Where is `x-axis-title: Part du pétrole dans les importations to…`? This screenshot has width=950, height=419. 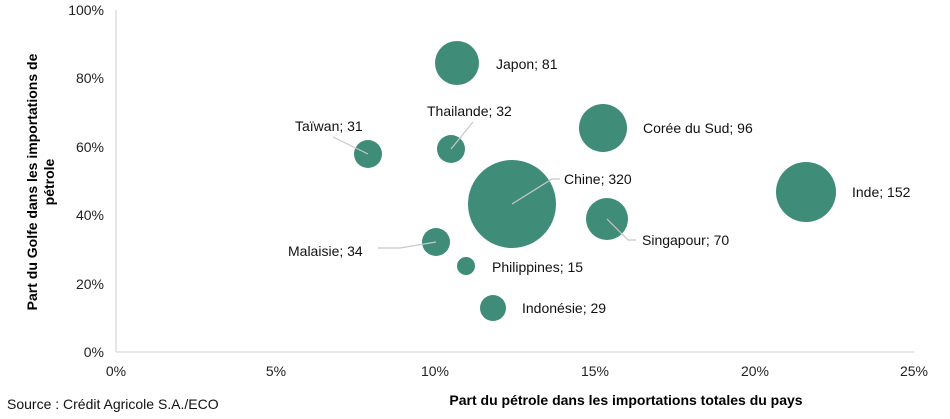 x-axis-title: Part du pétrole dans les importations to… is located at coordinates (625, 400).